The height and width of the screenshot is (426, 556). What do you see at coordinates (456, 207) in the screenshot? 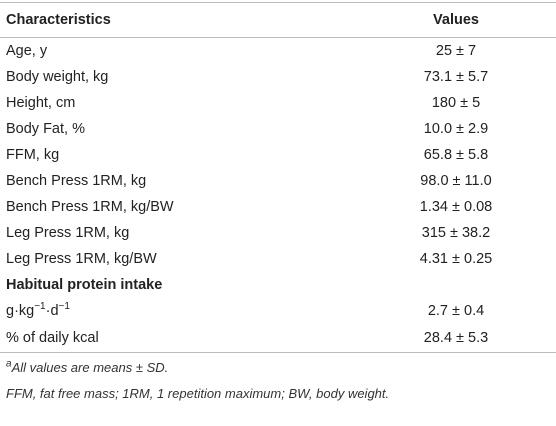
I see `value-cell: 1.34 ± 0.08` at bounding box center [456, 207].